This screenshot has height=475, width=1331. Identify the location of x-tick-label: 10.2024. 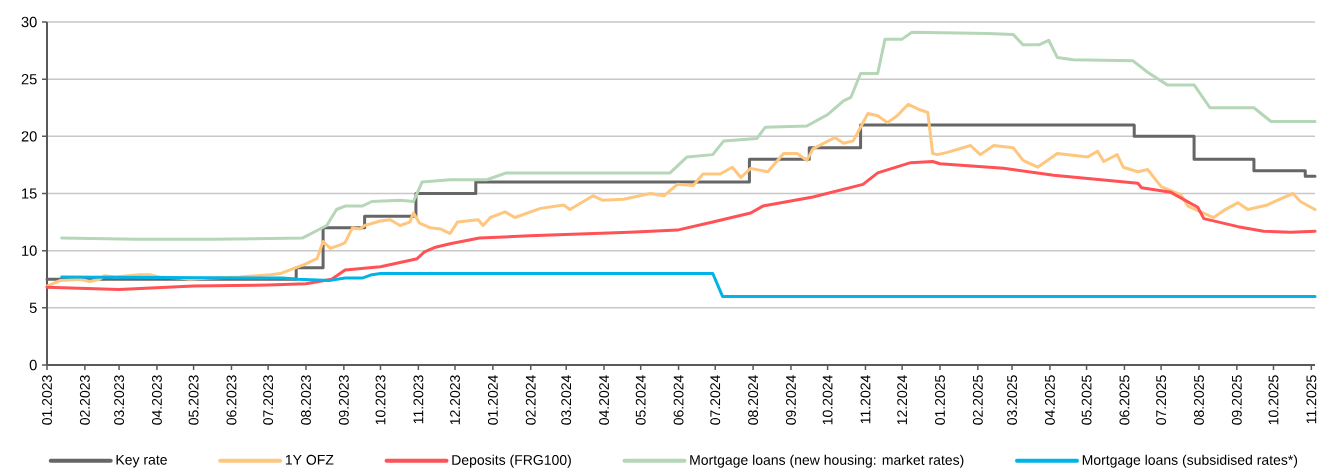
(827, 400).